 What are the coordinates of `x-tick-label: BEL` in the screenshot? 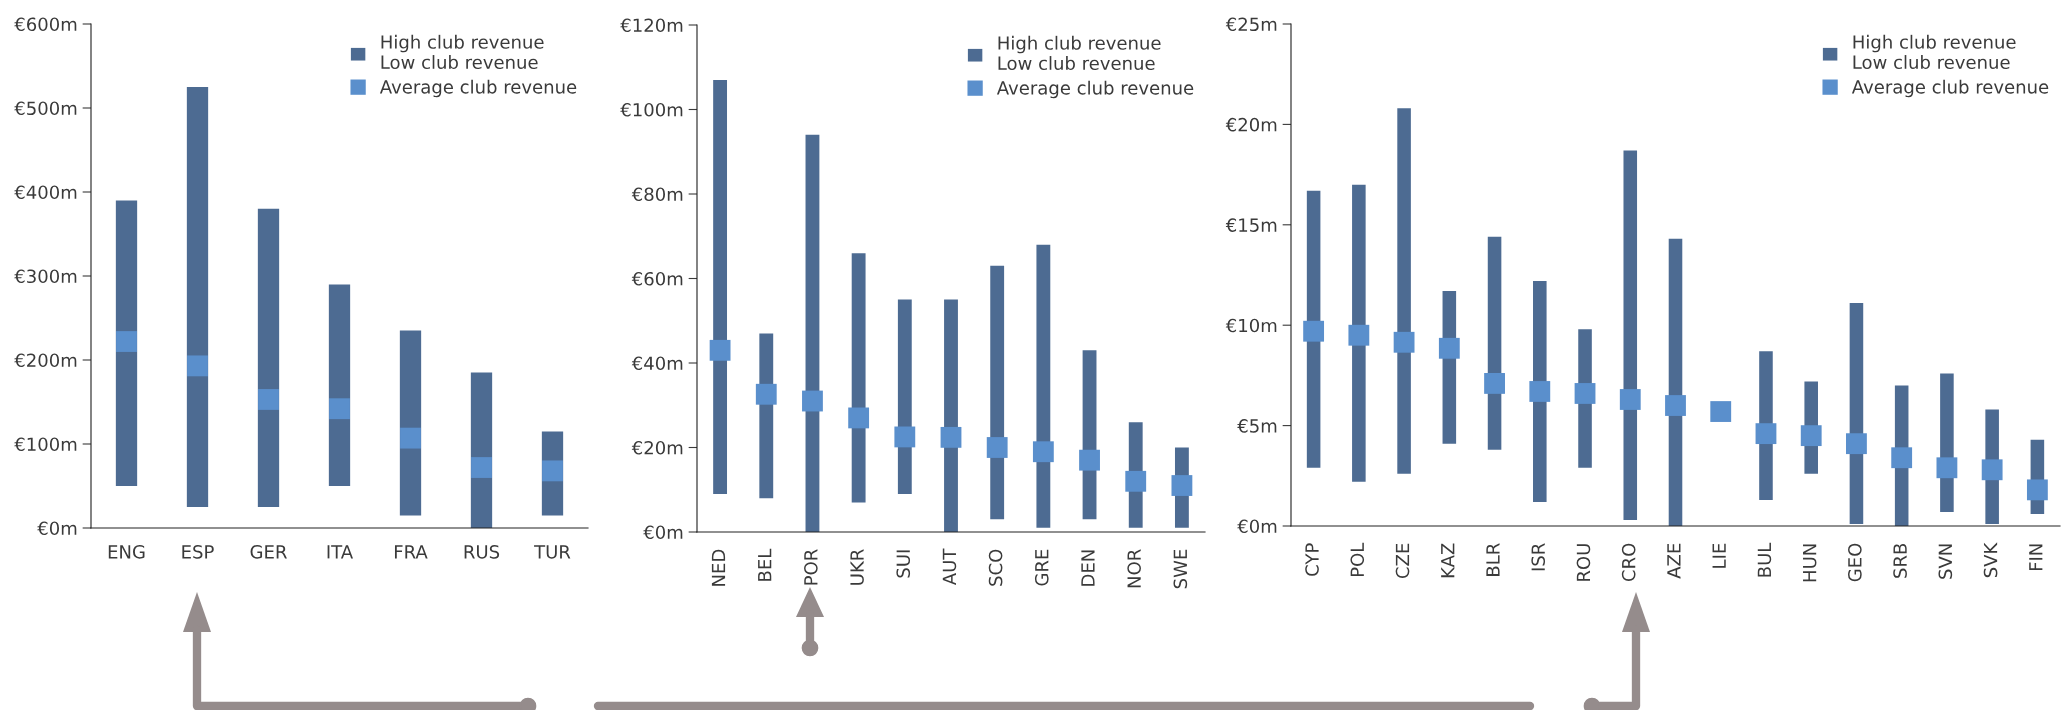 It's located at (765, 564).